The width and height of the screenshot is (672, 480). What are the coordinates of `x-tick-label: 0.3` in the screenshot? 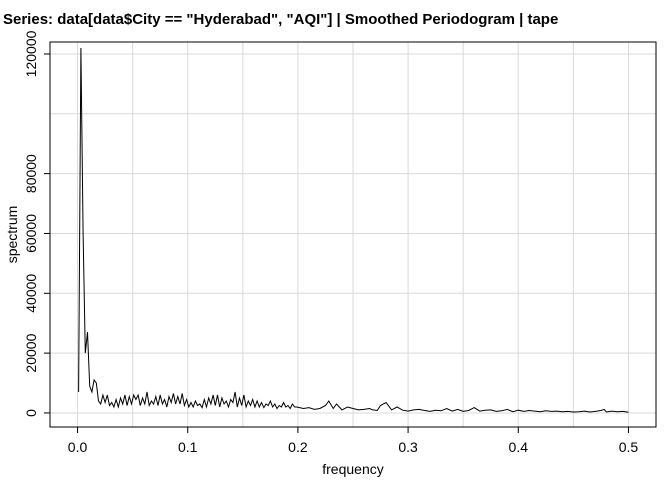 It's located at (408, 447).